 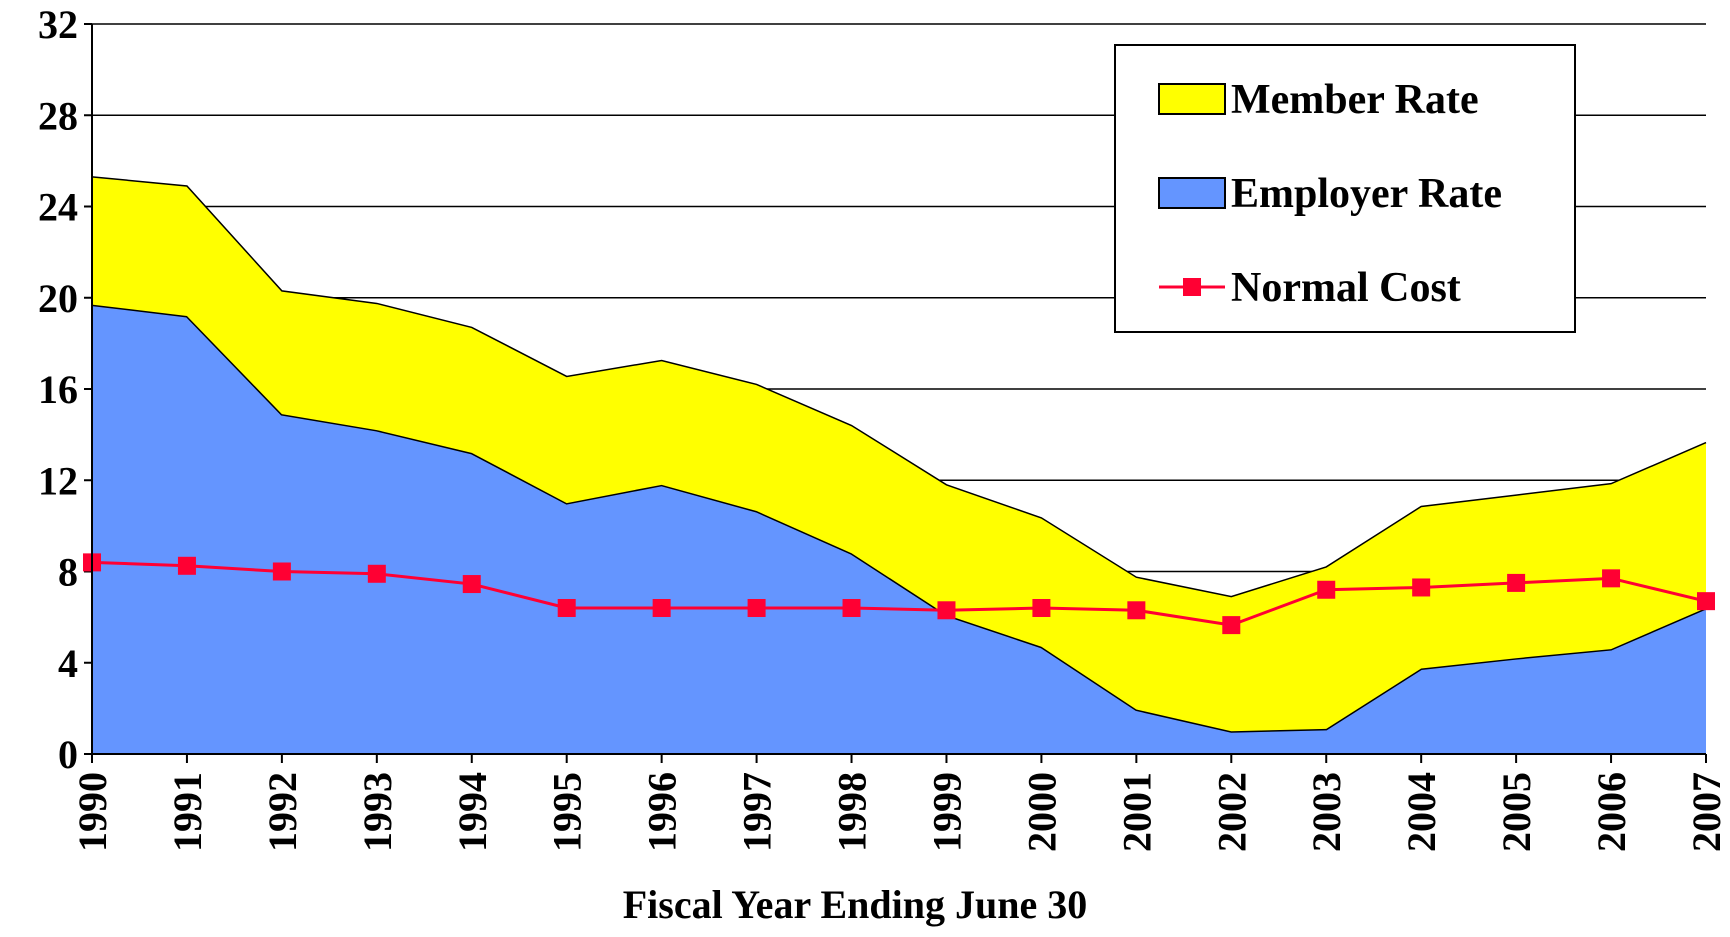 What do you see at coordinates (58, 298) in the screenshot?
I see `y-tick-label: 20` at bounding box center [58, 298].